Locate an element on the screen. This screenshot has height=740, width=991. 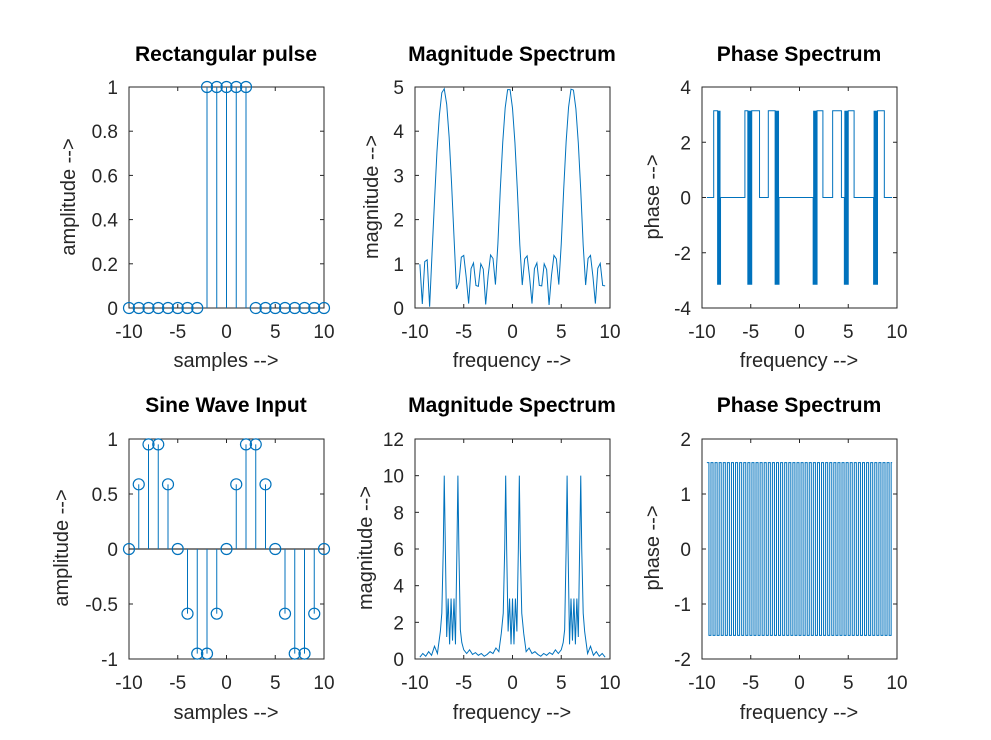
y-tick-label: 1 is located at coordinates (398, 265).